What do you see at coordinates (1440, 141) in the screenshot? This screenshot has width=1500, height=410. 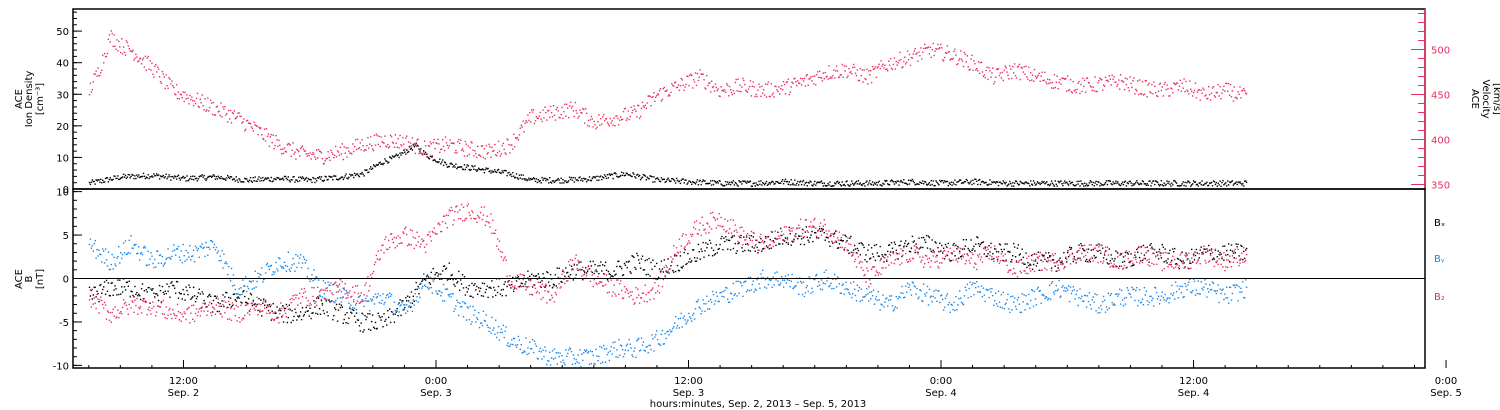 I see `velocity-tick-label: 400` at bounding box center [1440, 141].